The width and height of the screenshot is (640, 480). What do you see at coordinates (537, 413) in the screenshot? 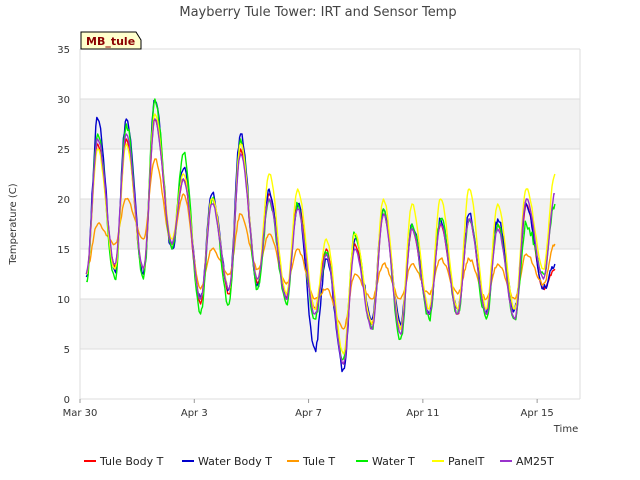
I see `x-tick-label: Apr 15` at bounding box center [537, 413].